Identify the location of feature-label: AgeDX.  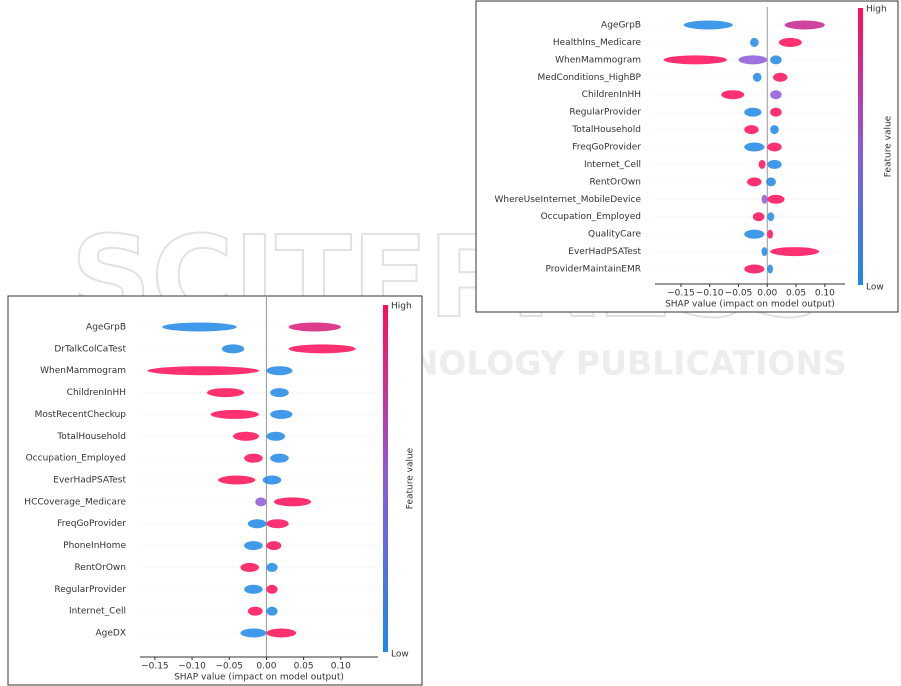
(110, 634).